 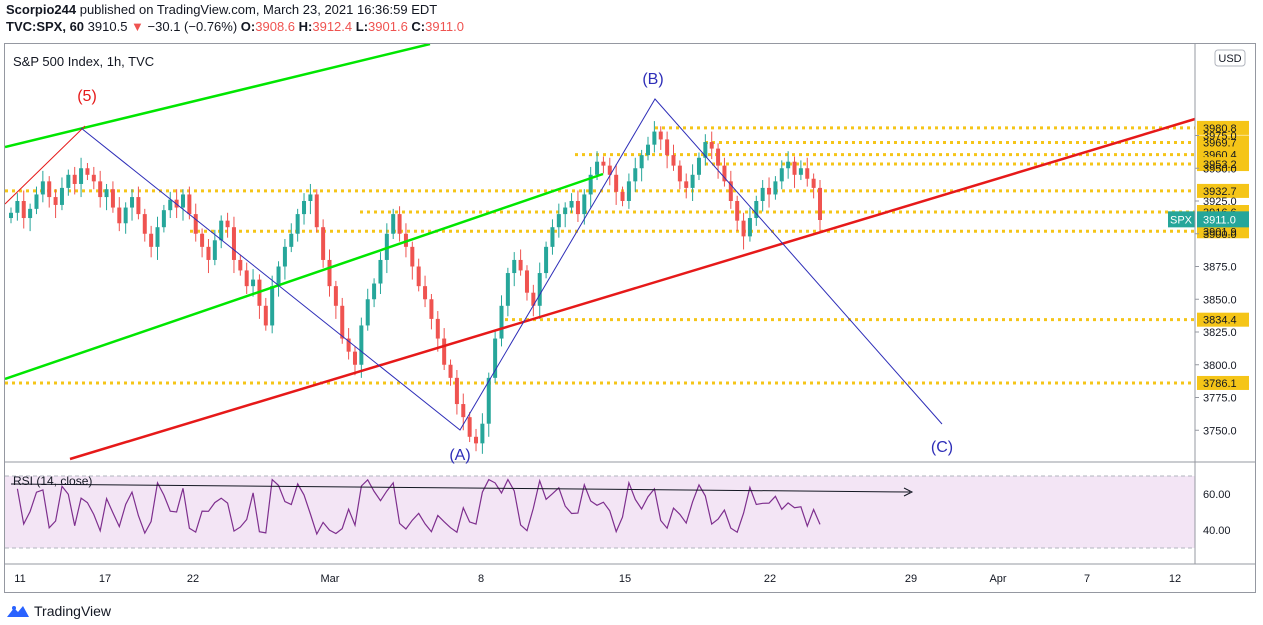 What do you see at coordinates (460, 488) in the screenshot?
I see `rsi-trend-line` at bounding box center [460, 488].